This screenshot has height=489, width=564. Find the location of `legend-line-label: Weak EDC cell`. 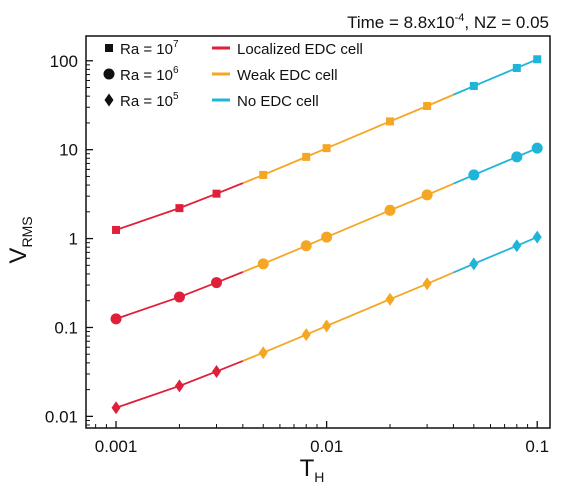

legend-line-label: Weak EDC cell is located at coordinates (287, 75).